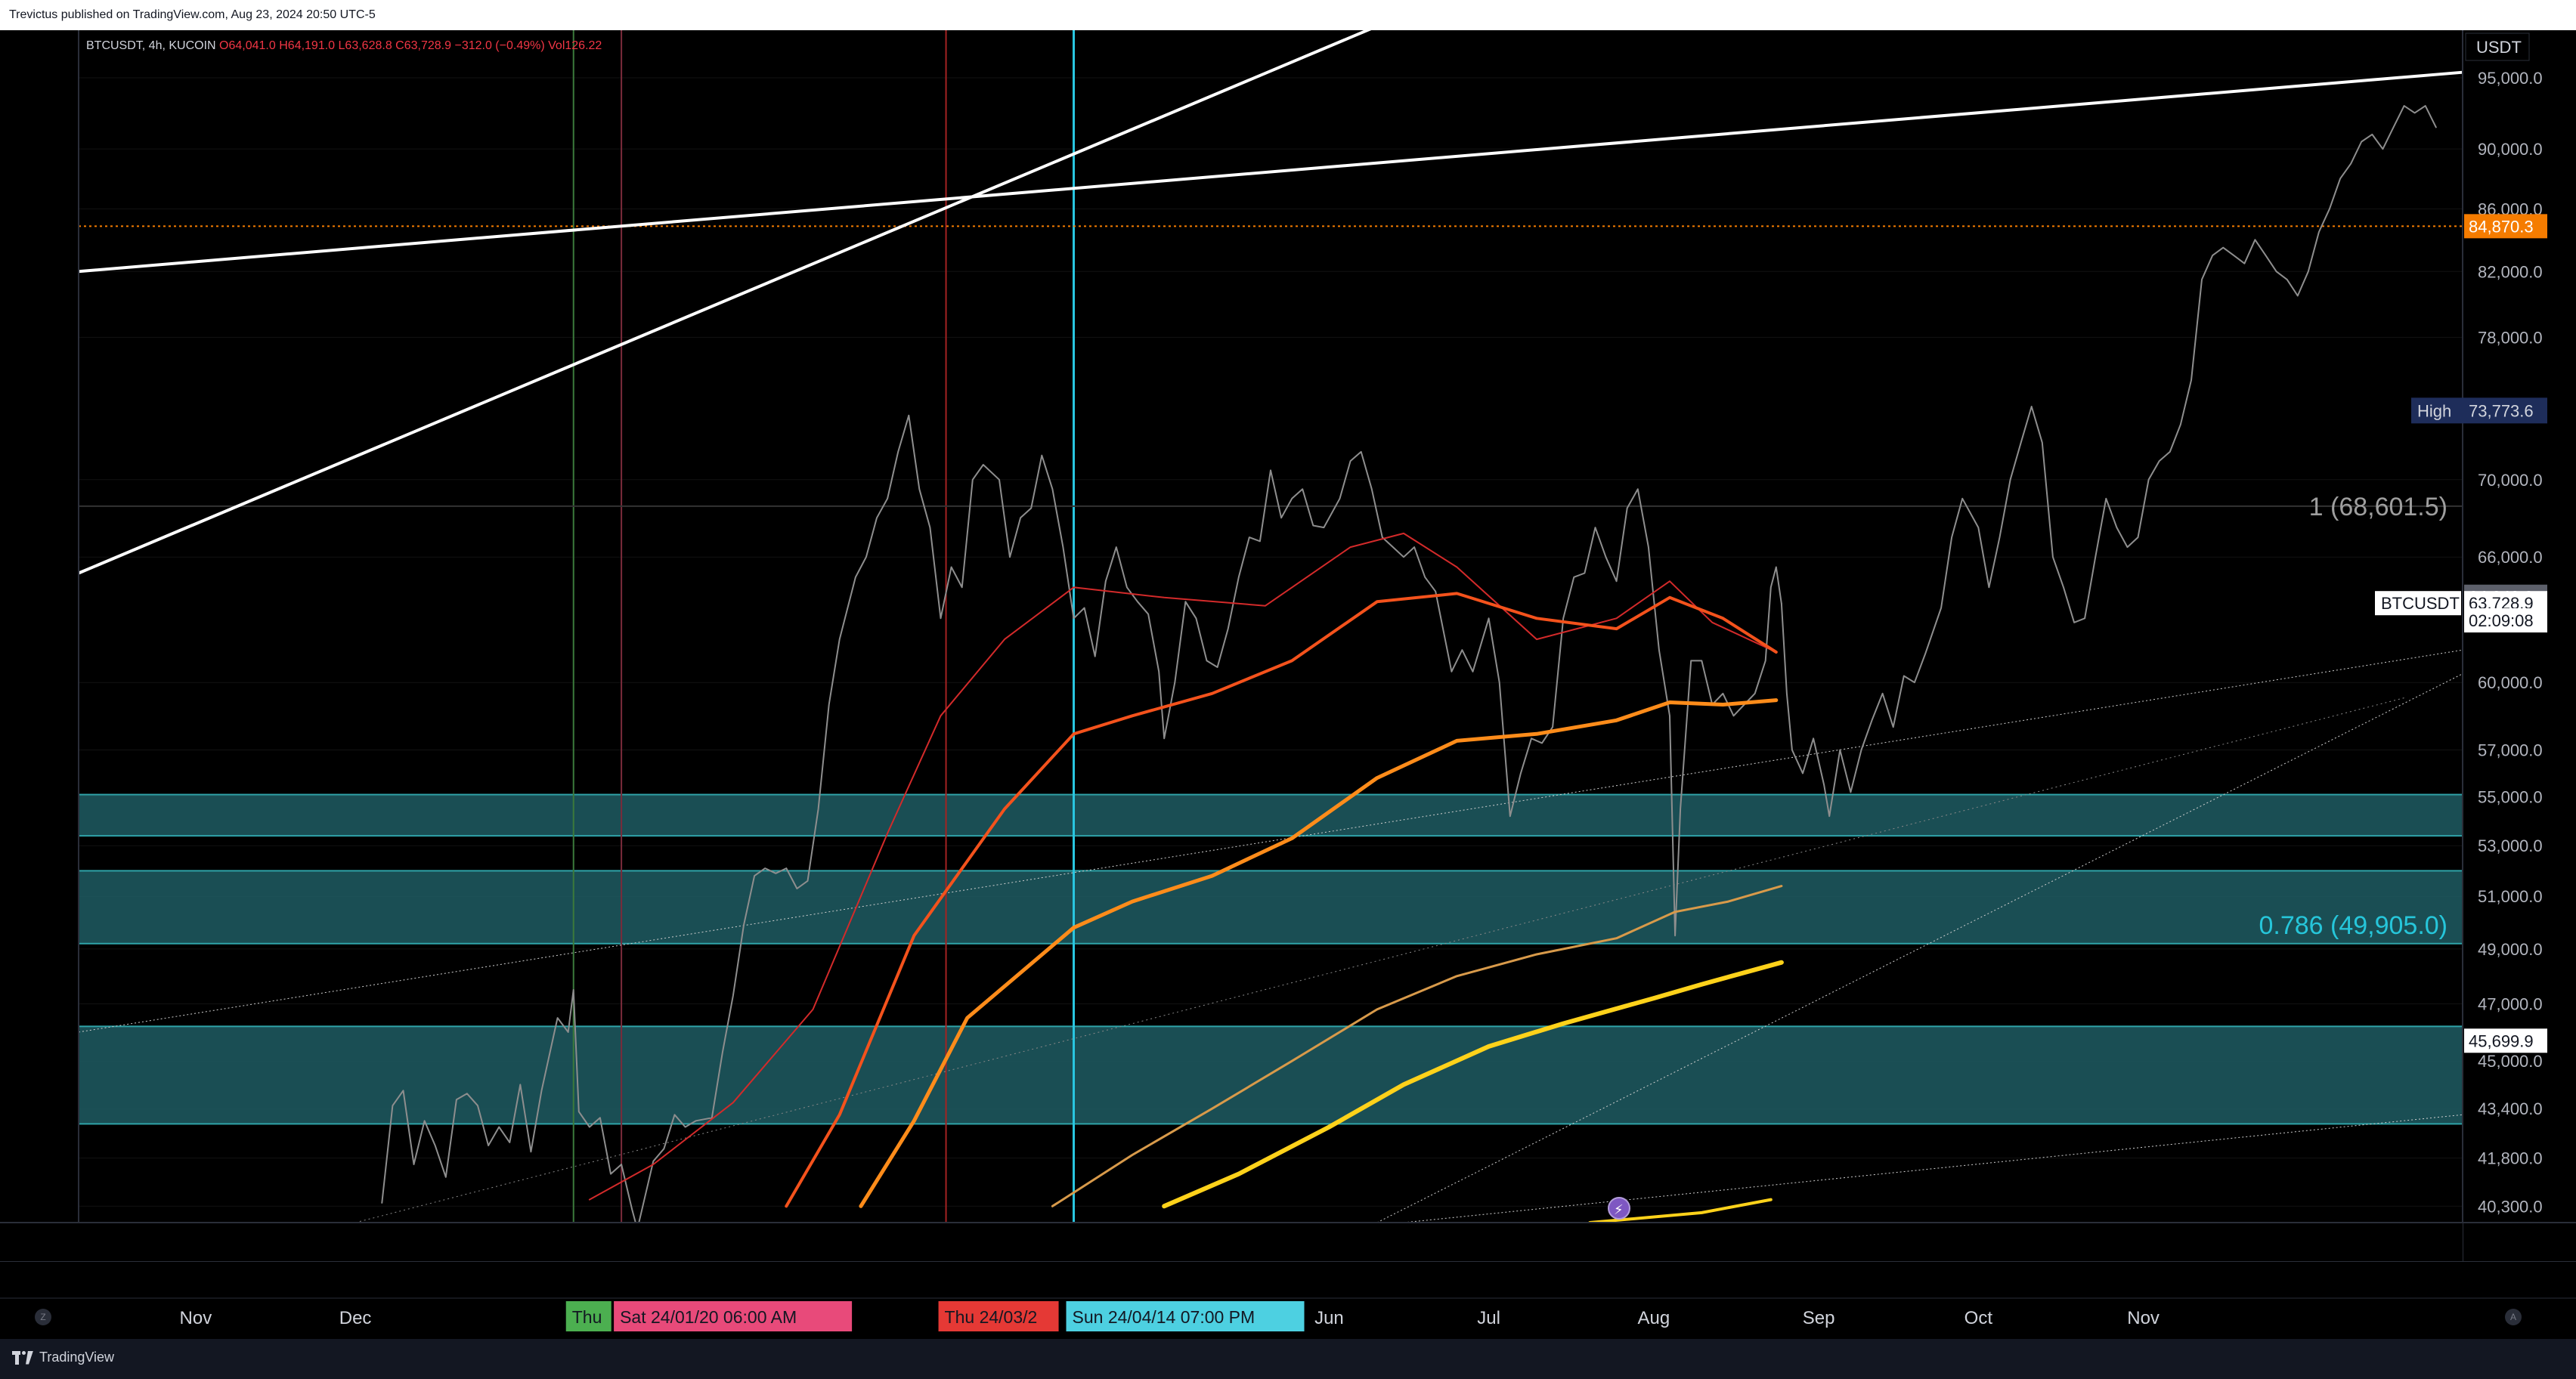 The height and width of the screenshot is (1379, 2576). Describe the element at coordinates (2510, 1003) in the screenshot. I see `price-tick-label: 47,000.0` at that location.